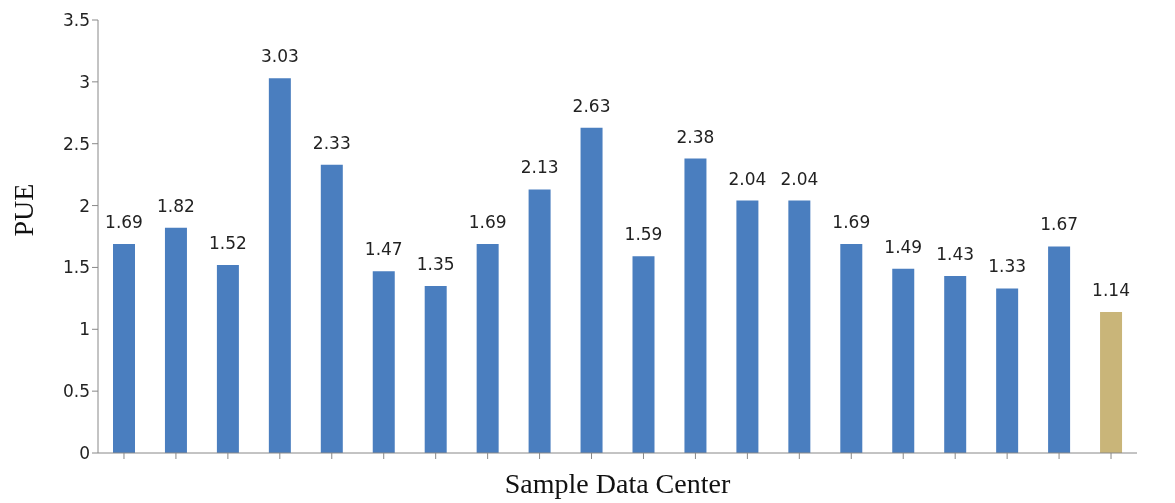 The width and height of the screenshot is (1175, 503). What do you see at coordinates (695, 136) in the screenshot?
I see `data-label: 2.38` at bounding box center [695, 136].